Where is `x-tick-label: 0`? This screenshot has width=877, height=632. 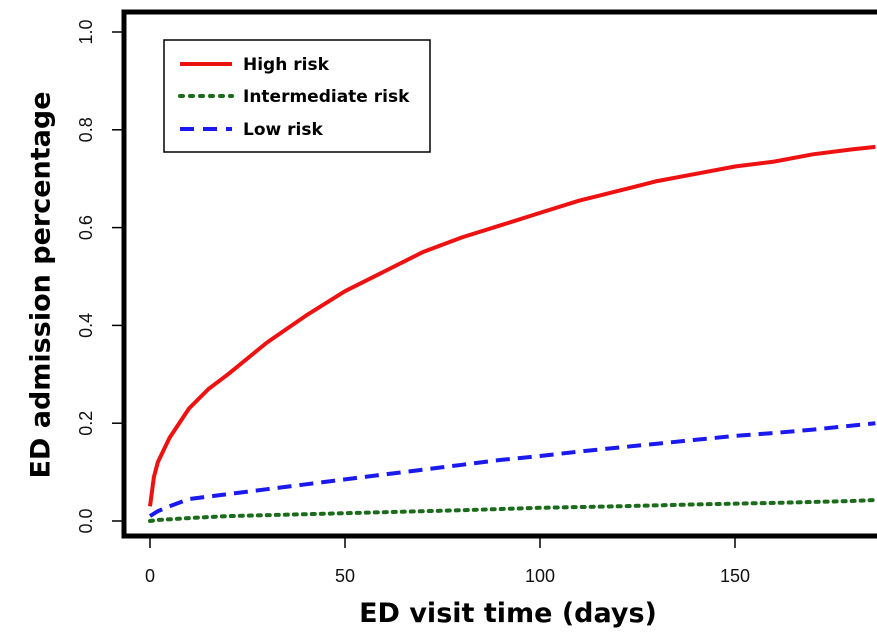 x-tick-label: 0 is located at coordinates (150, 576).